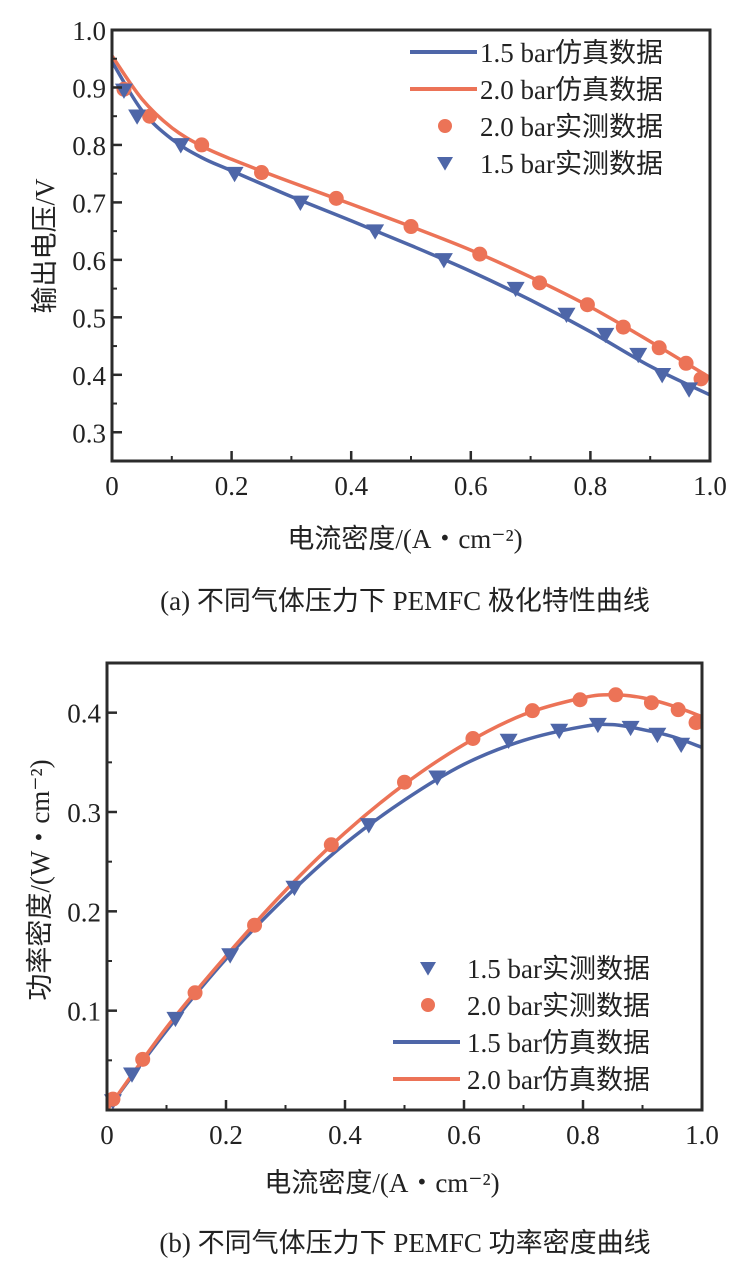 This screenshot has width=752, height=1274. I want to click on a-legend-triangle-swatch, so click(445, 164).